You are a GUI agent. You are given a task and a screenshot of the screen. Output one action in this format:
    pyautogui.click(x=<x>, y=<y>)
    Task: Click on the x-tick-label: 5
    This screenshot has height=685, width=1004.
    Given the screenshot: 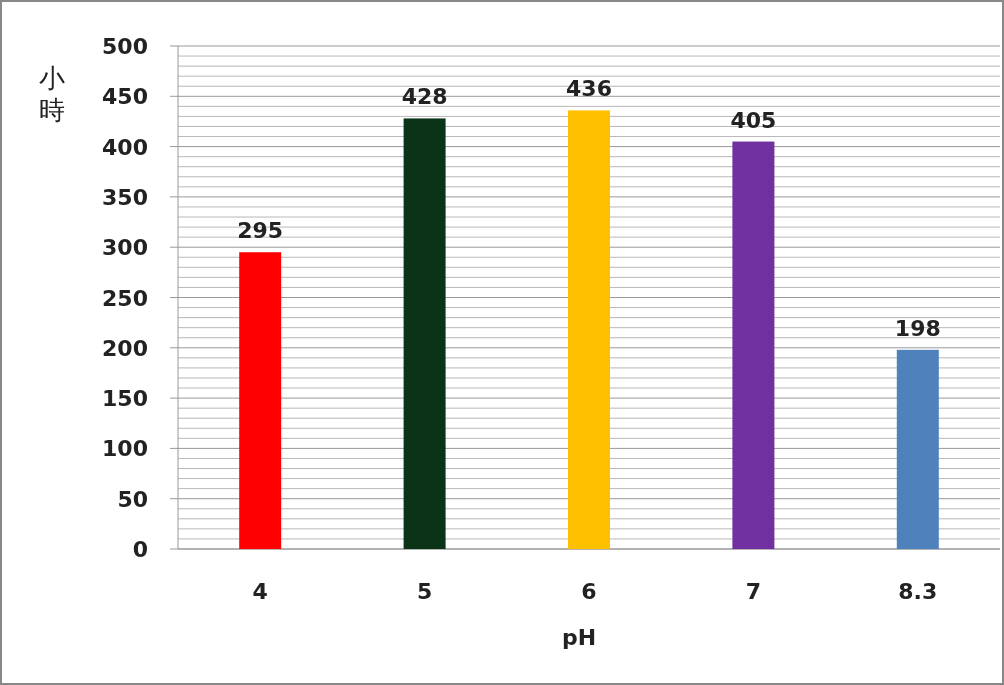 What is the action you would take?
    pyautogui.click(x=424, y=591)
    